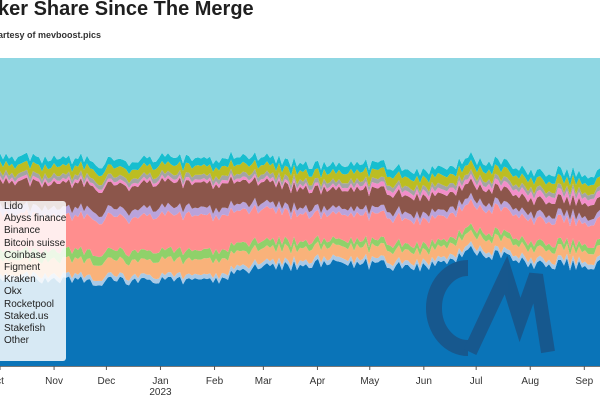 This screenshot has width=600, height=400. I want to click on area-series-stakefish, so click(300, 169).